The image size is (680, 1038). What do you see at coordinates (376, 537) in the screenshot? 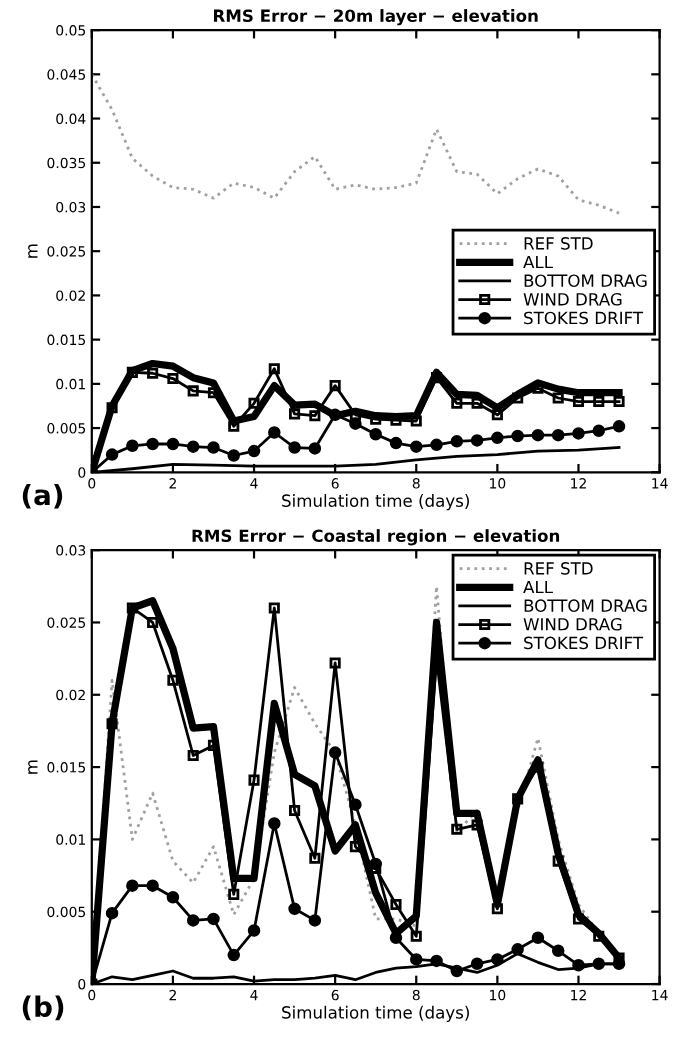
I see `chart-title: RMS Error − Coastal region − elevation` at bounding box center [376, 537].